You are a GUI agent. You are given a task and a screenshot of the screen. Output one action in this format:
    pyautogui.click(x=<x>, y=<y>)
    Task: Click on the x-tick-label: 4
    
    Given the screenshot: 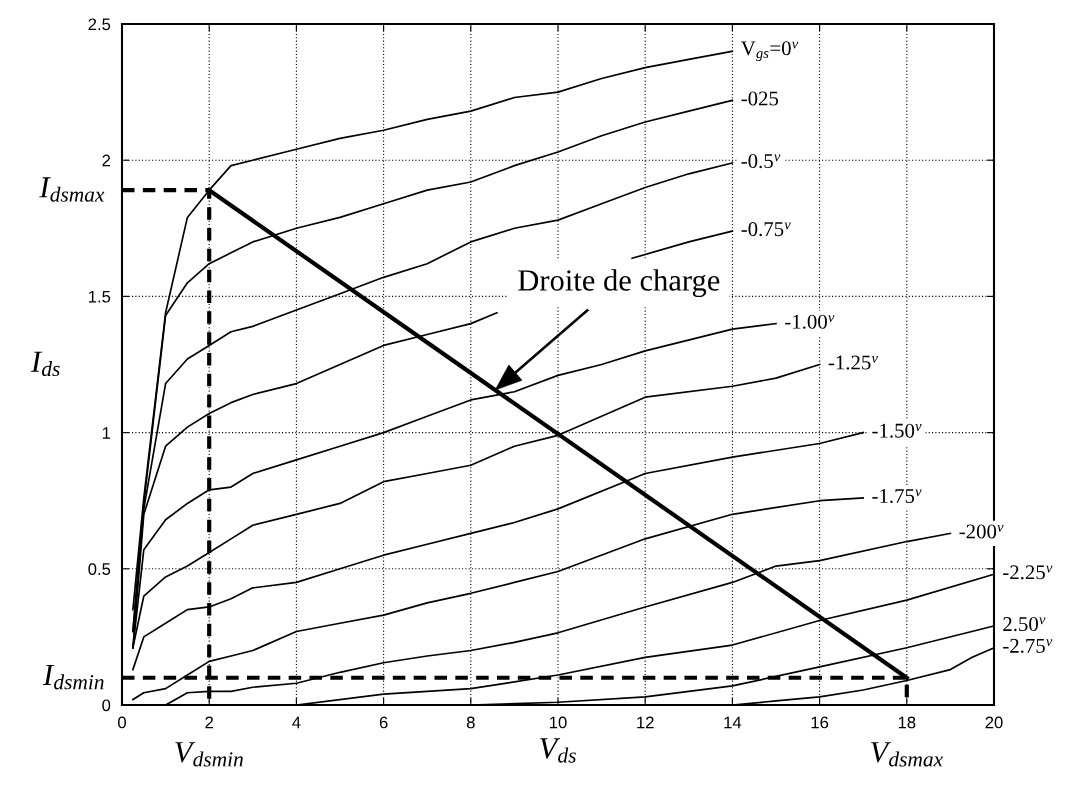 What is the action you would take?
    pyautogui.click(x=296, y=722)
    